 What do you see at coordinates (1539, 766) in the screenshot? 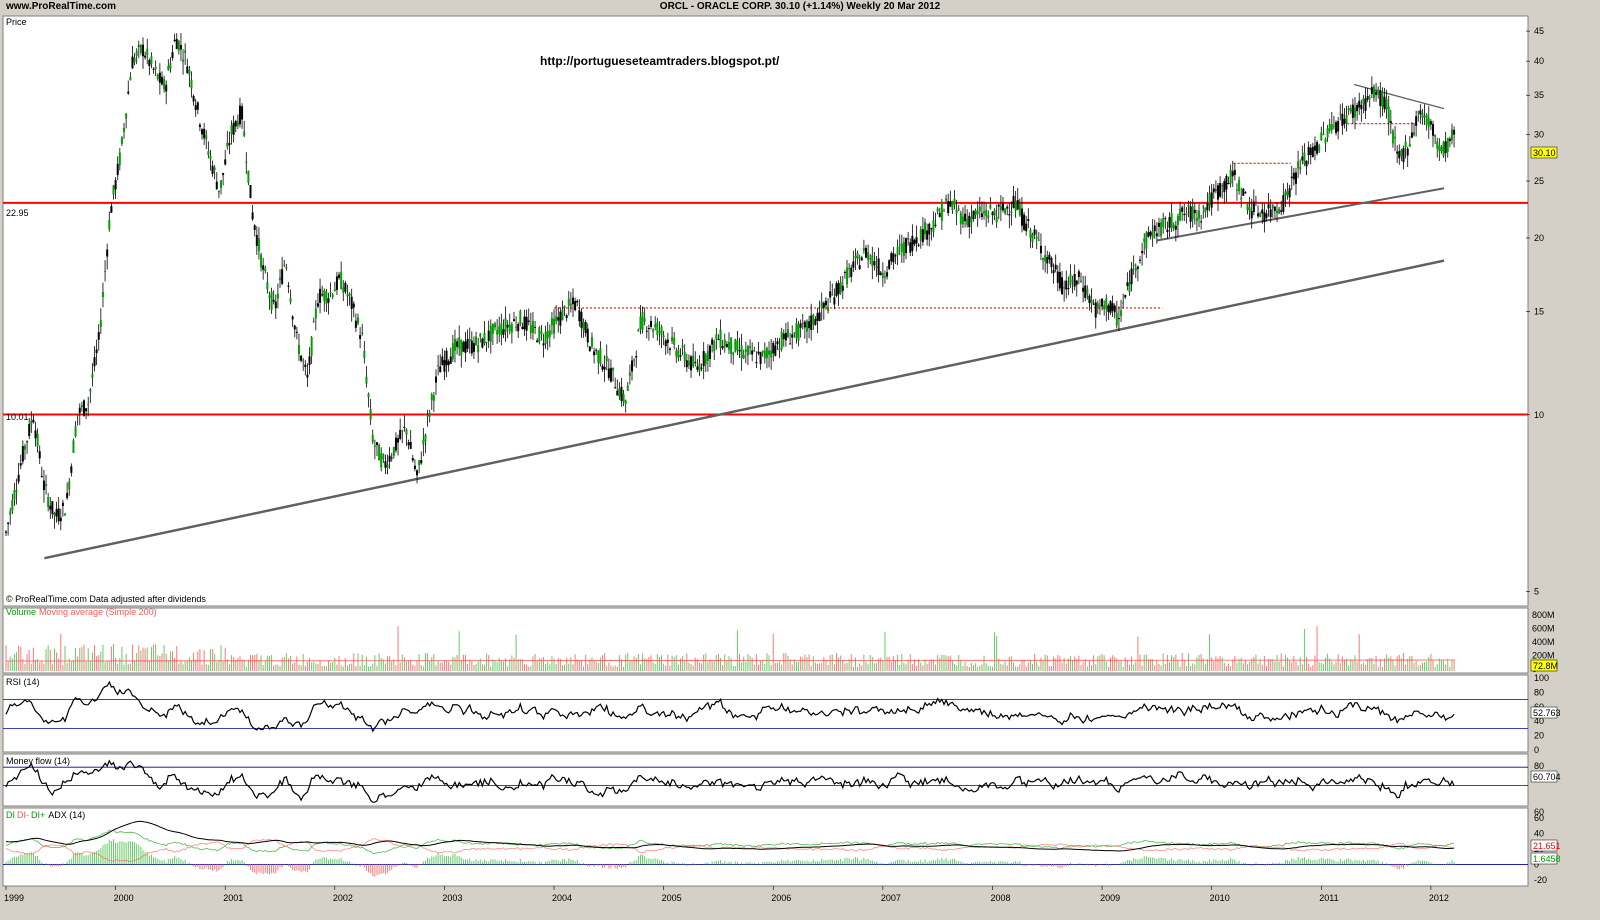
I see `mfi-tick-label: 80` at bounding box center [1539, 766].